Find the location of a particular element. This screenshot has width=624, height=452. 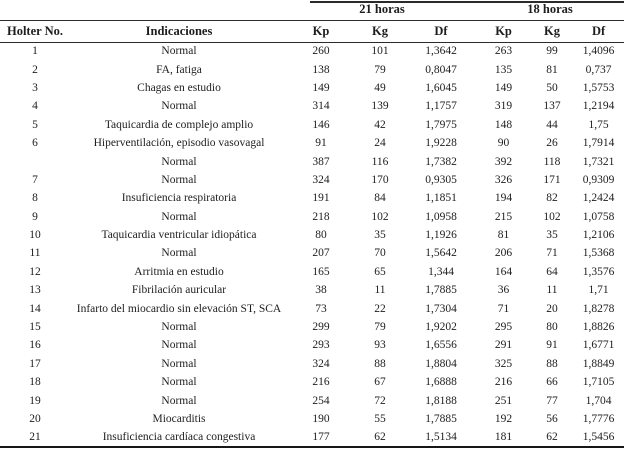

cell-kg-18h: 77 is located at coordinates (552, 400).